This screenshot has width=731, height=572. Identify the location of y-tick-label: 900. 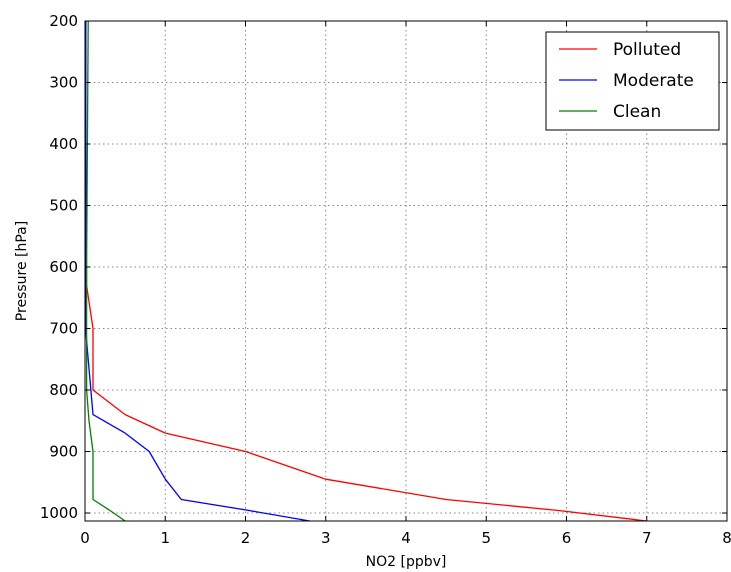
(63, 452).